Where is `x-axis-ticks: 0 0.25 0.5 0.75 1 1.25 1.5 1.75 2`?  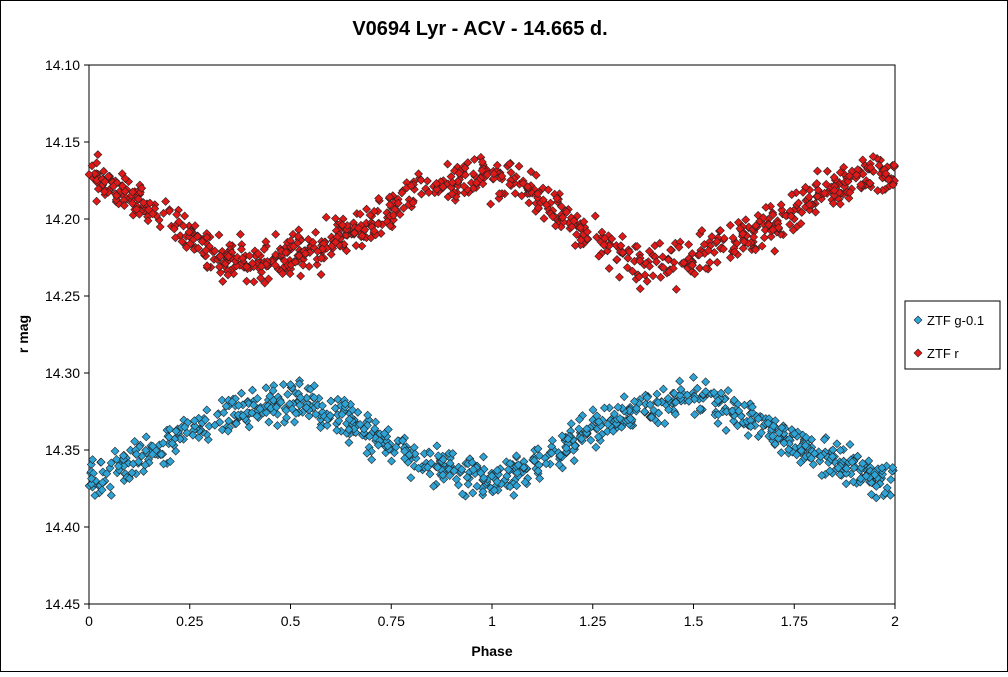 x-axis-ticks: 0 0.25 0.5 0.75 1 1.25 1.5 1.75 2 is located at coordinates (492, 616).